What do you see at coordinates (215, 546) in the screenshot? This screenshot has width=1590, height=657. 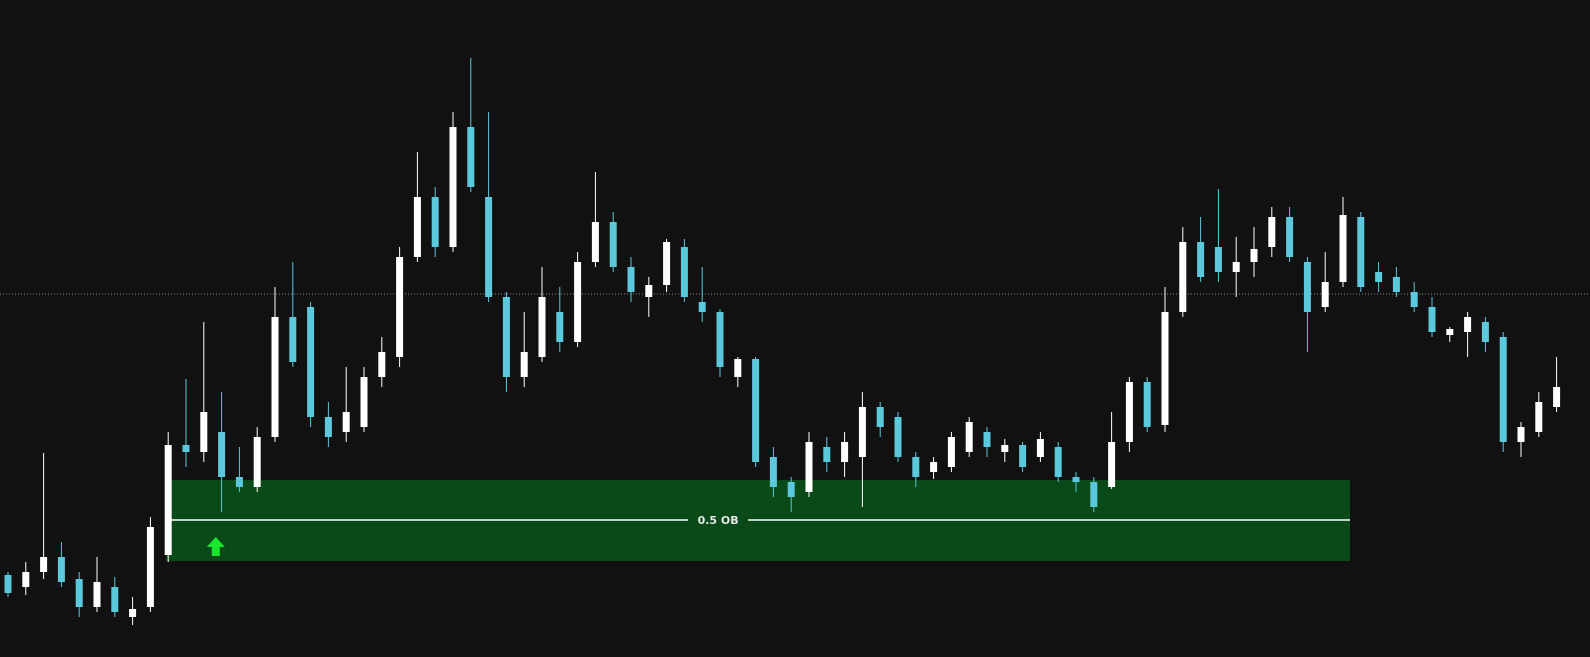 I see `signal-arrow` at bounding box center [215, 546].